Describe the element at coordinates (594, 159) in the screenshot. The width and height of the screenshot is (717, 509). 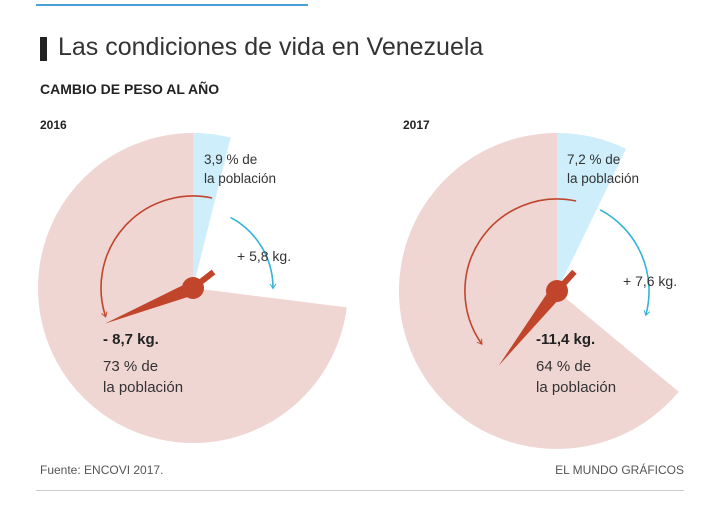
I see `gain-share-line1-2017: 7,2 % de` at that location.